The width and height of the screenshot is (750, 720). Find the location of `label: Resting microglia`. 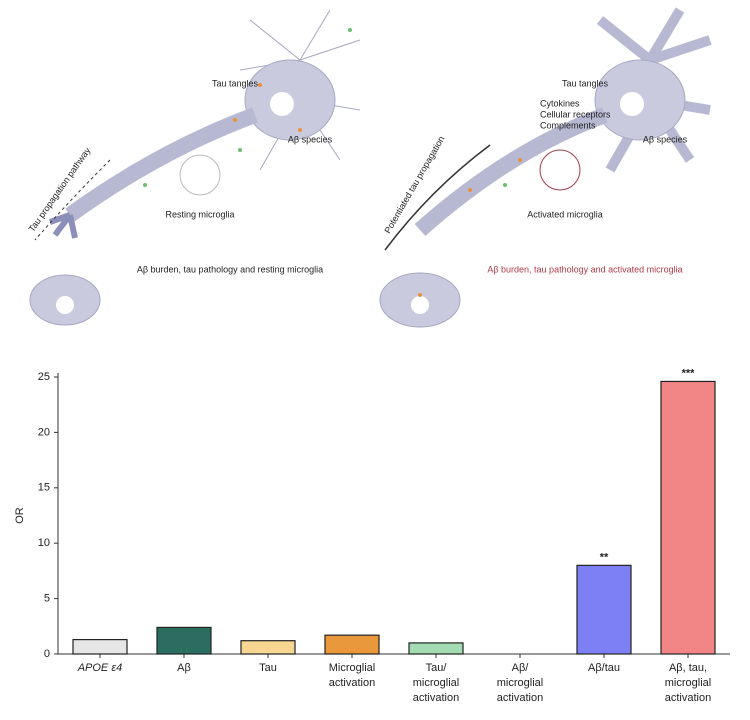

label: Resting microglia is located at coordinates (199, 214).